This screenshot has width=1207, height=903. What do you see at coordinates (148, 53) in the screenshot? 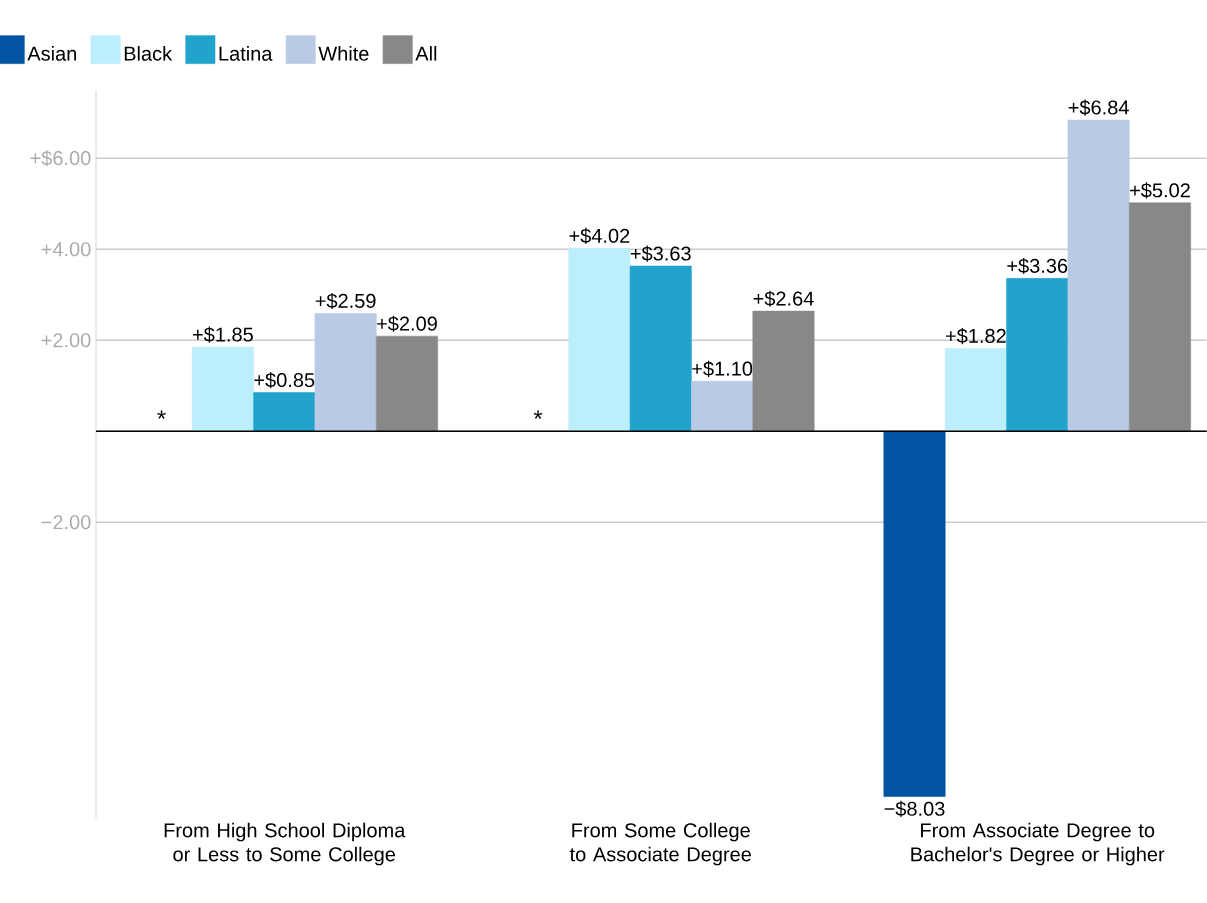
I see `legend-label: Black` at bounding box center [148, 53].